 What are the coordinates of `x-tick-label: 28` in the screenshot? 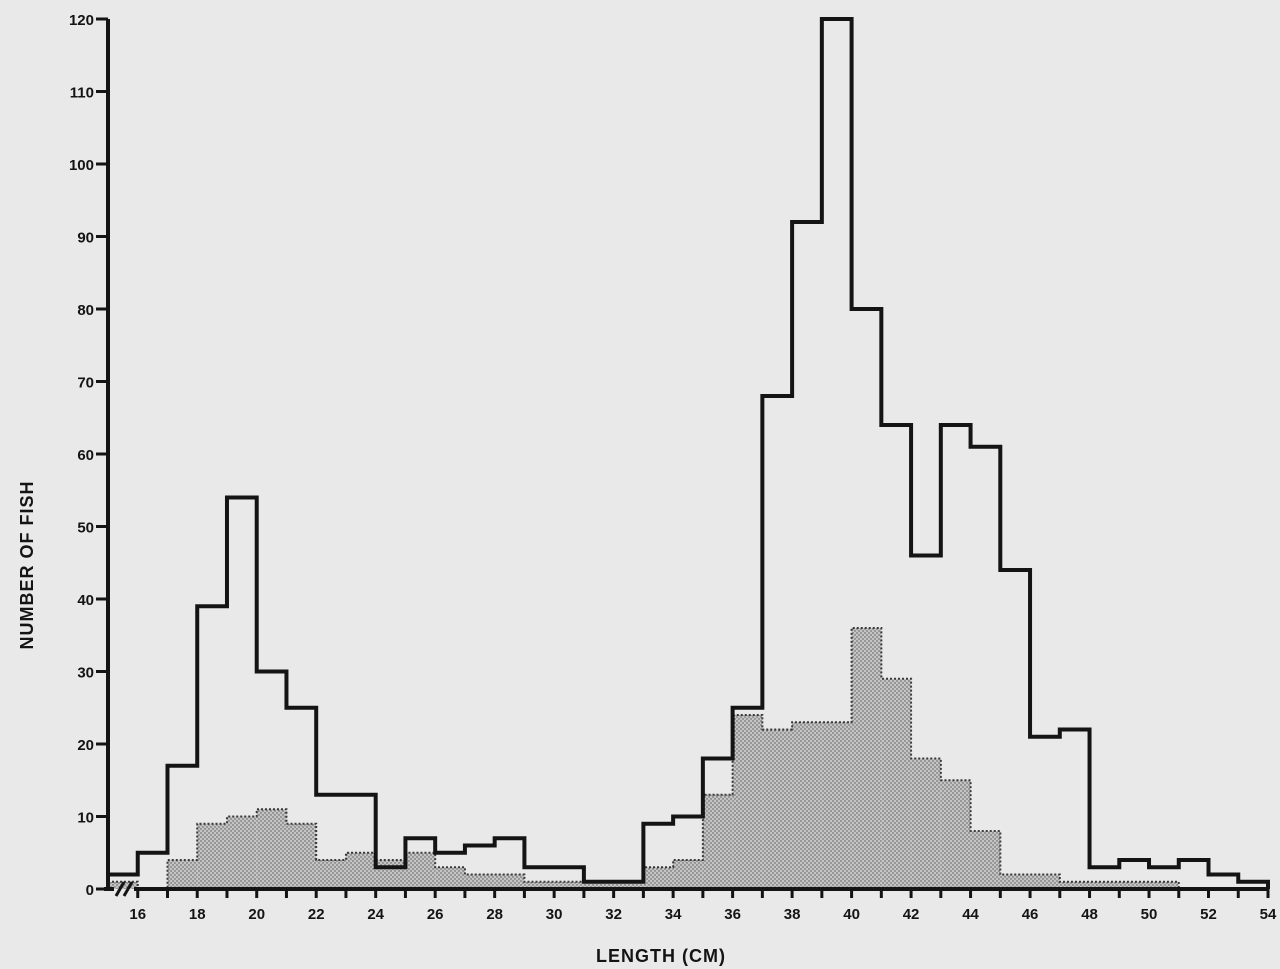 It's located at (494, 914).